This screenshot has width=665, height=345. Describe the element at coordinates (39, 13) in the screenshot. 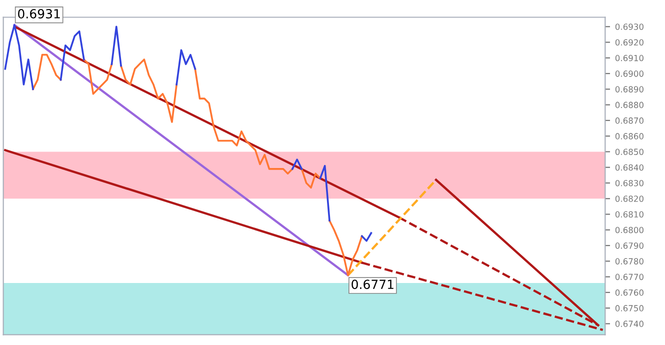

I see `annotation: 0.6931` at that location.